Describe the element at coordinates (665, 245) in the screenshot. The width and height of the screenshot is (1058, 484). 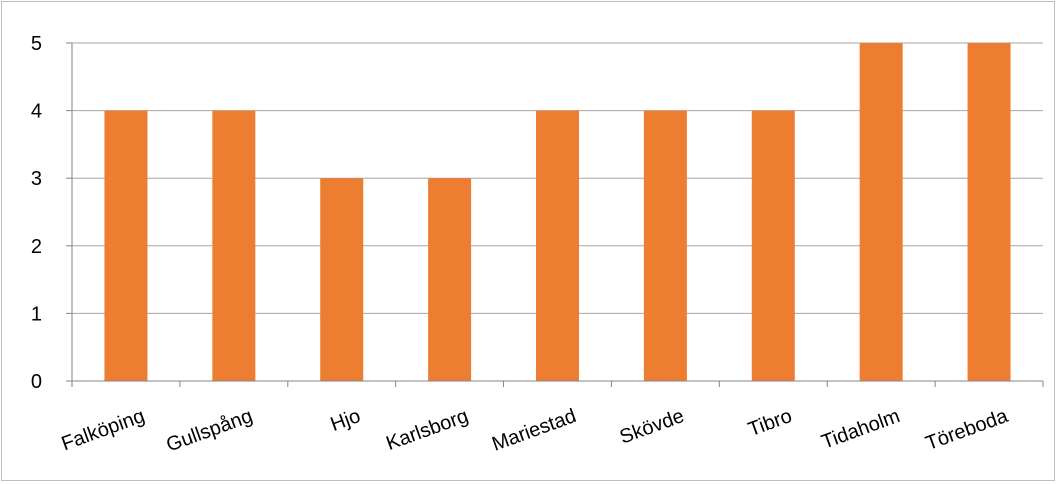
I see `bar-skövde` at that location.